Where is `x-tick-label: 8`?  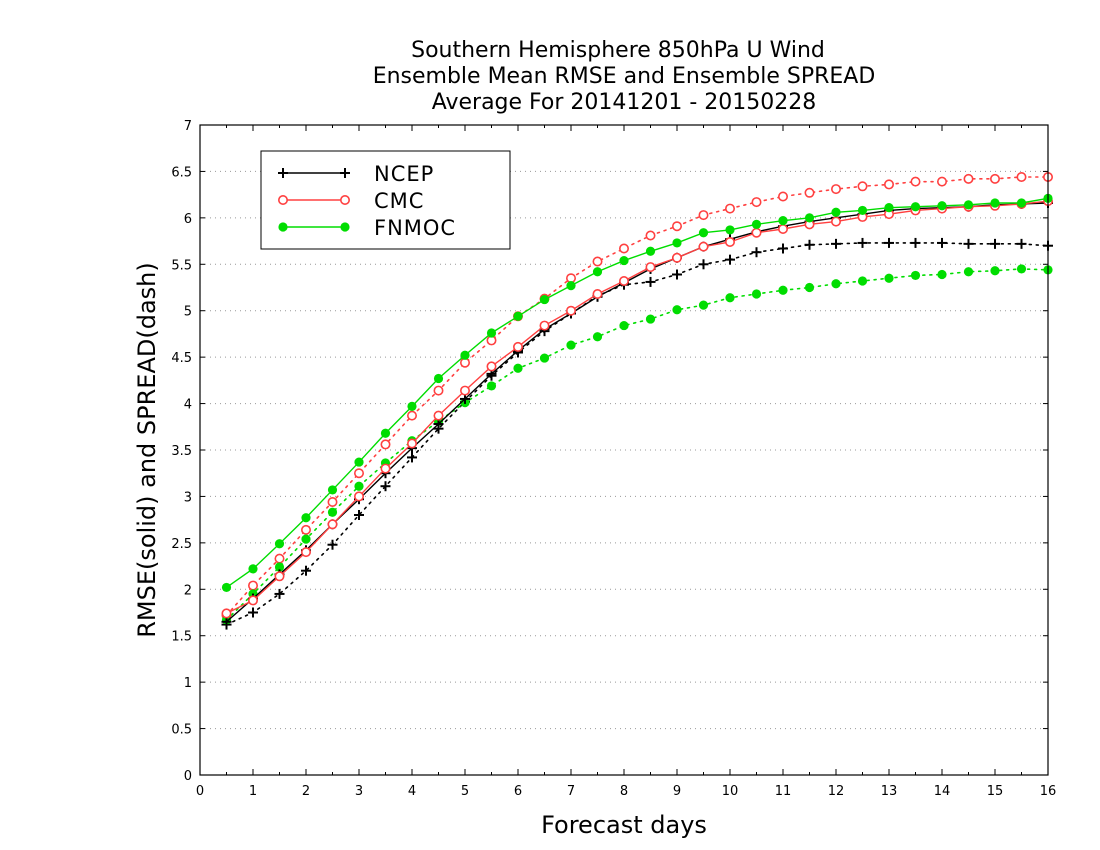 x-tick-label: 8 is located at coordinates (624, 791).